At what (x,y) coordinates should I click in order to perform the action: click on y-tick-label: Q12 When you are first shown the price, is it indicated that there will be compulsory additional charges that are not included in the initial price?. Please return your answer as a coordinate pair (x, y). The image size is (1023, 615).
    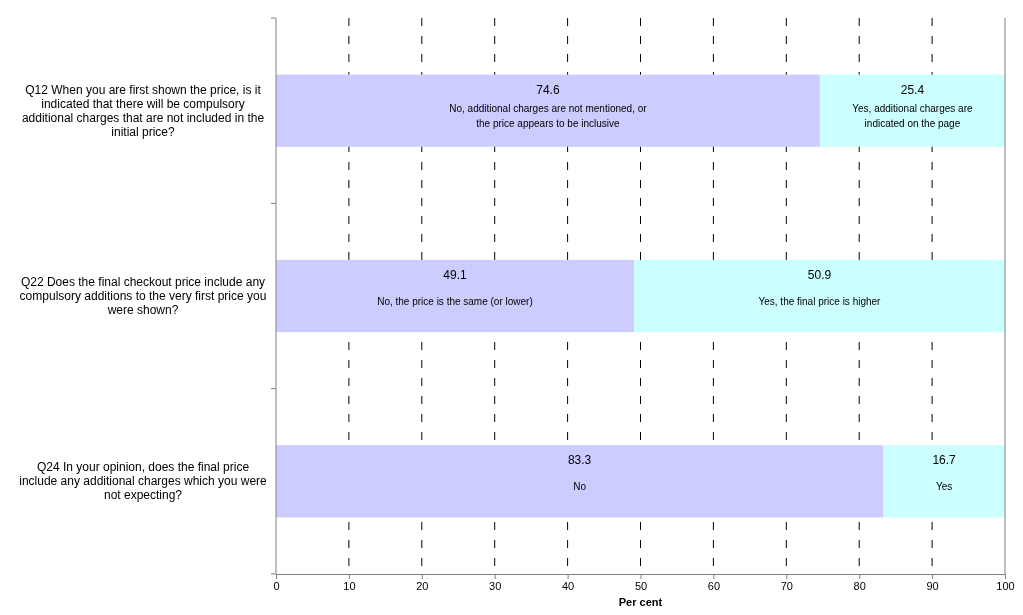
    Looking at the image, I should click on (143, 110).